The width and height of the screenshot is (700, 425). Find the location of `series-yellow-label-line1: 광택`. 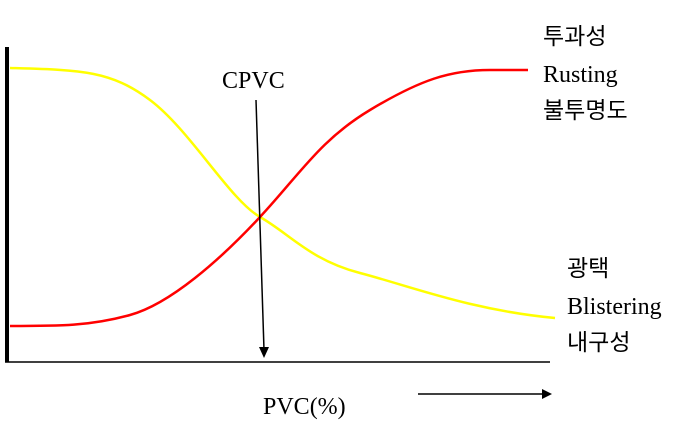

series-yellow-label-line1: 광택 is located at coordinates (588, 269).